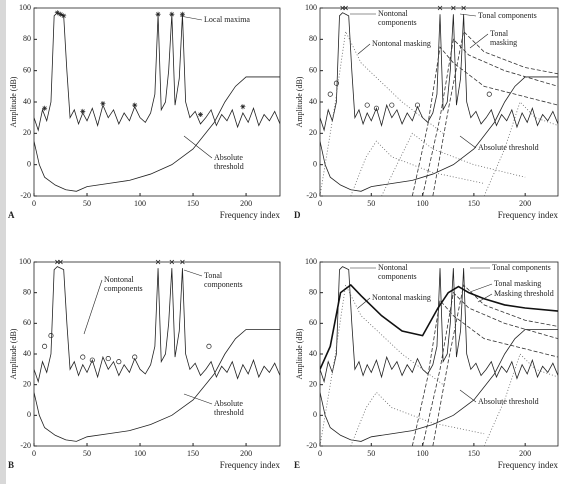  I want to click on annotation-line: Tonal components, so click(507, 15).